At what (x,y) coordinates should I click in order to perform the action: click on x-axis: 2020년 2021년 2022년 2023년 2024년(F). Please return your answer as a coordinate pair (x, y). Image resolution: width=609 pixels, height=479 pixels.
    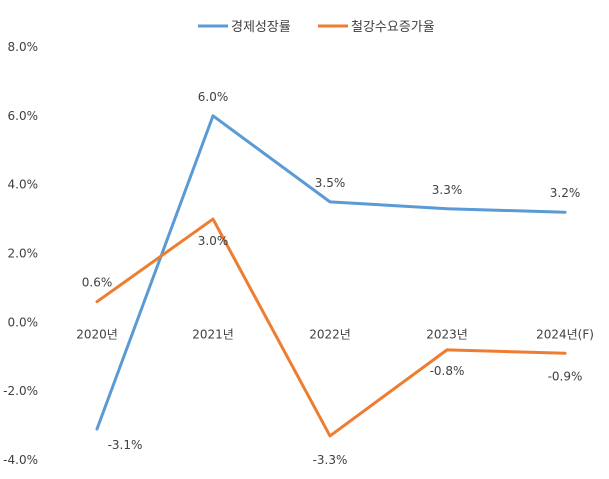
    Looking at the image, I should click on (335, 334).